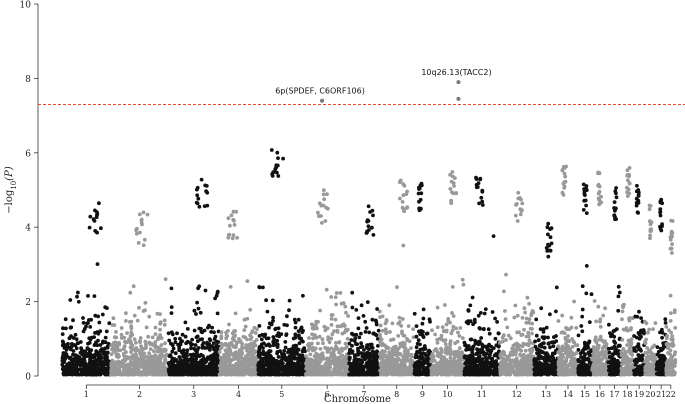  Describe the element at coordinates (86, 394) in the screenshot. I see `x-tick-label: 1` at that location.